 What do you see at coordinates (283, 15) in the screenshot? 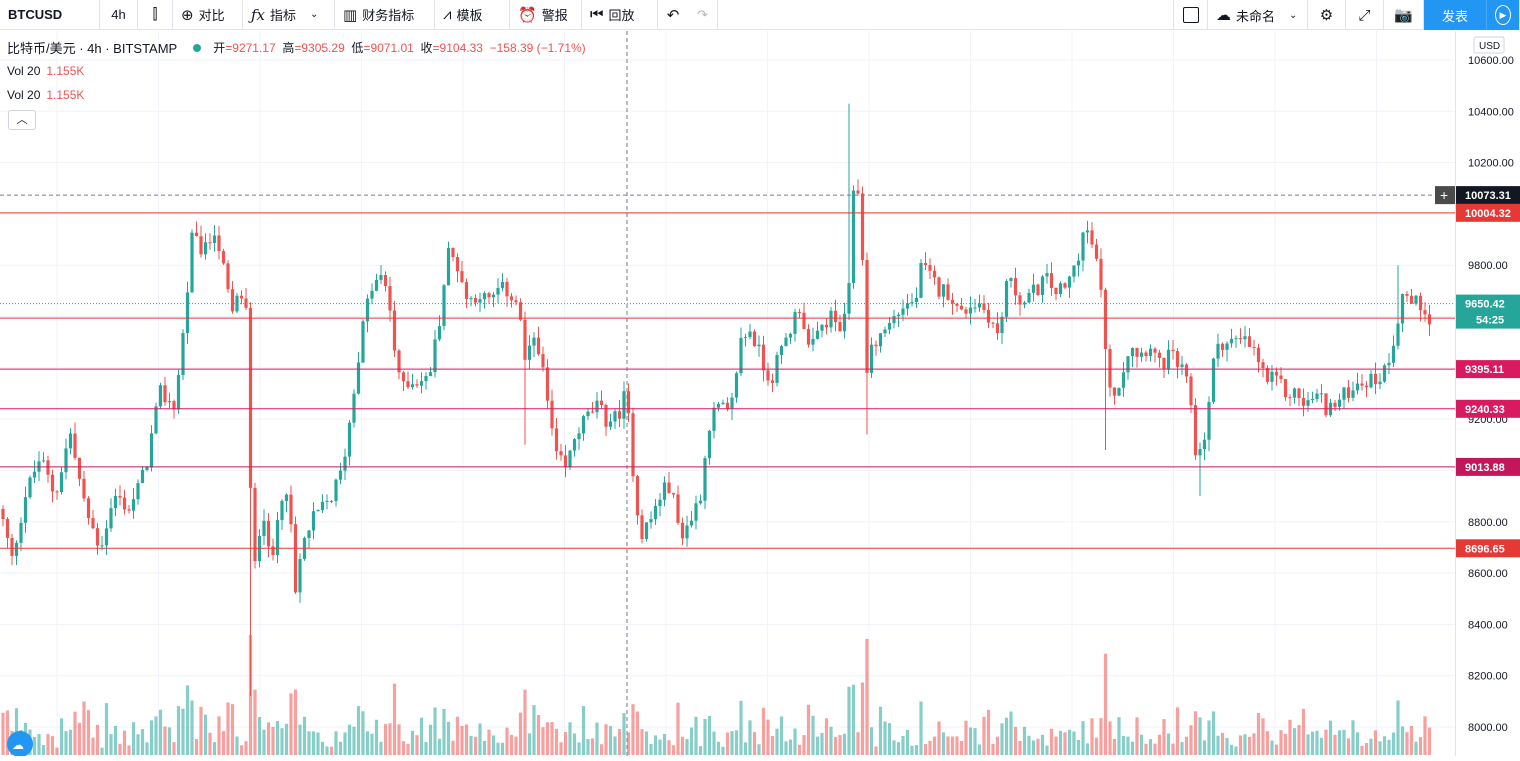
I see `indicators-label: 指标` at bounding box center [283, 15].